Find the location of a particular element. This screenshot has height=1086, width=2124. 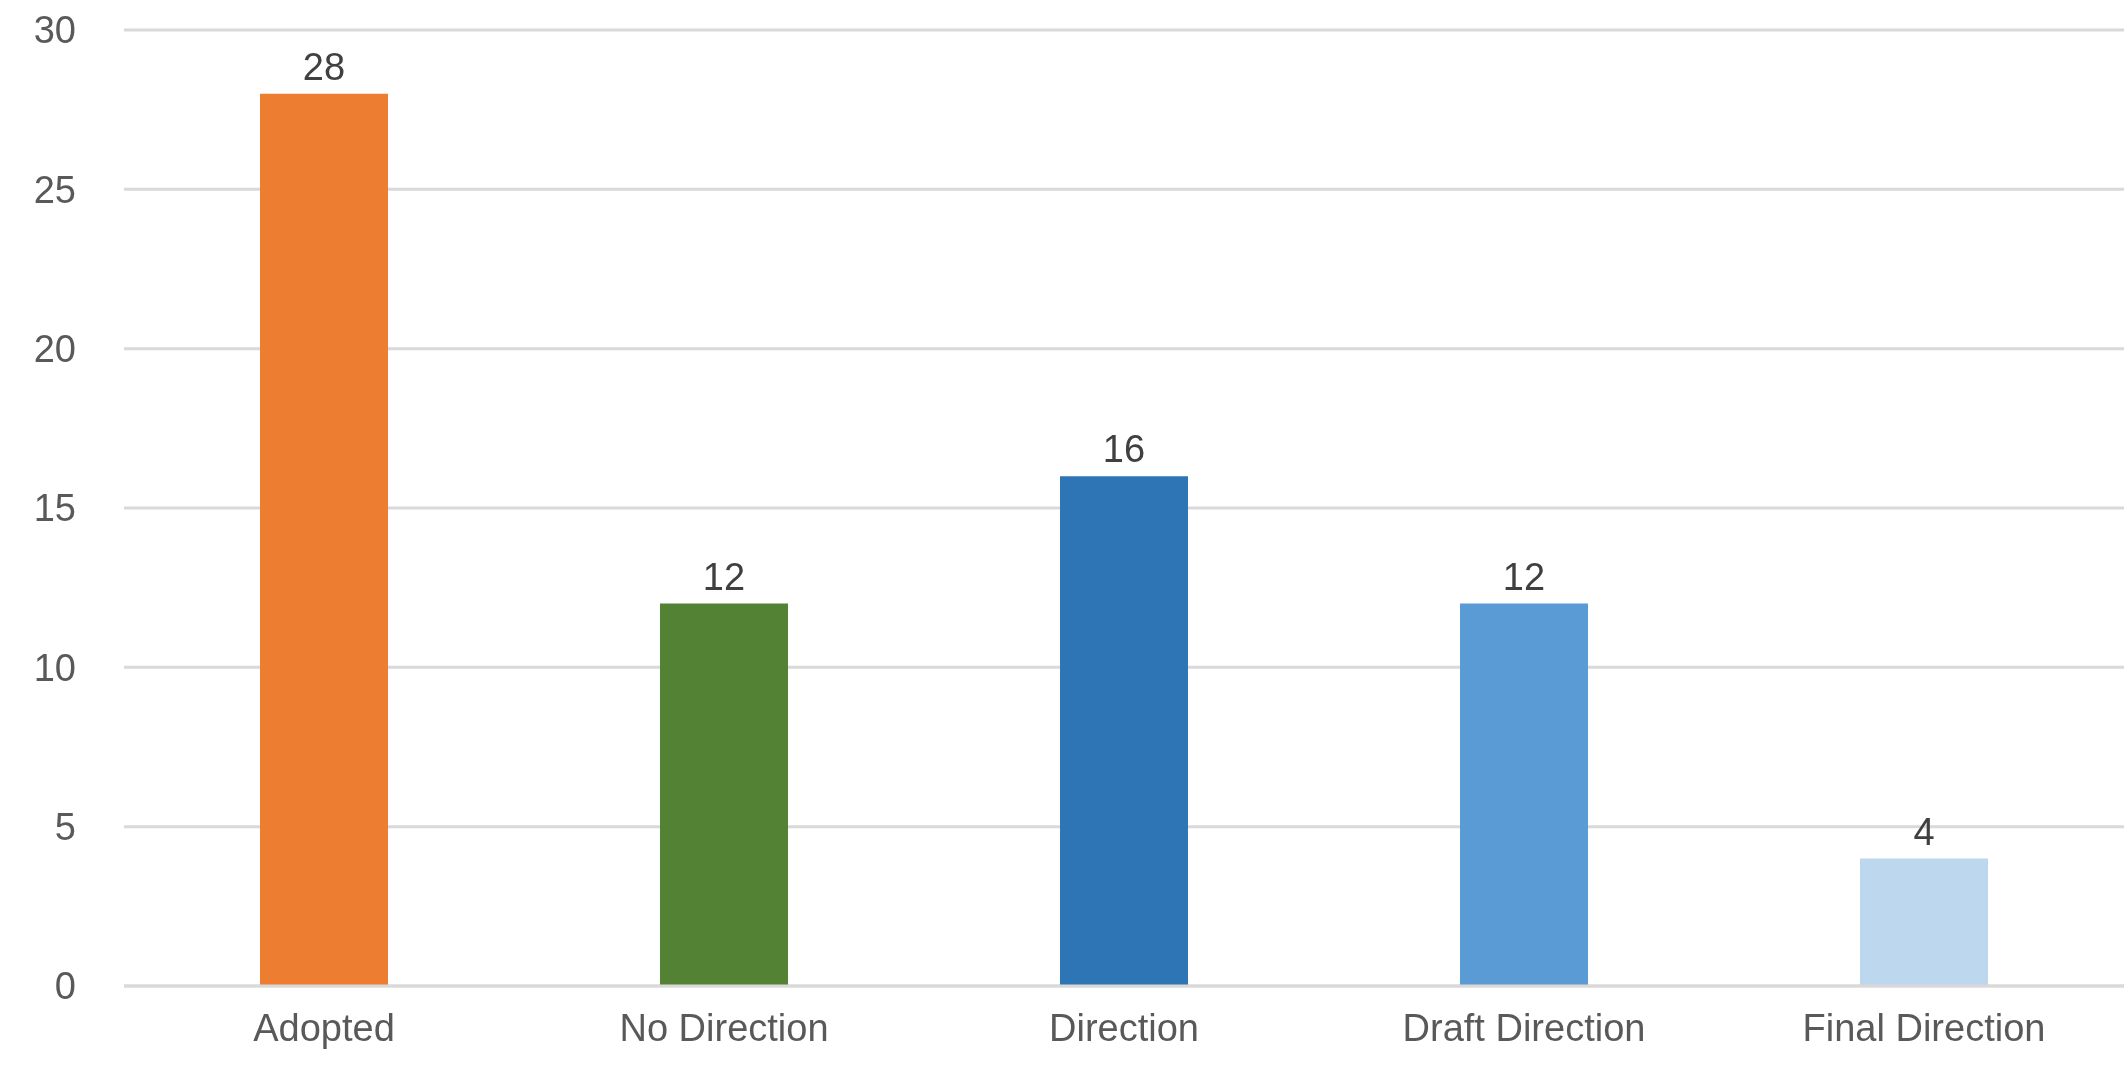

x-tick-label: Final Direction is located at coordinates (1924, 1027).